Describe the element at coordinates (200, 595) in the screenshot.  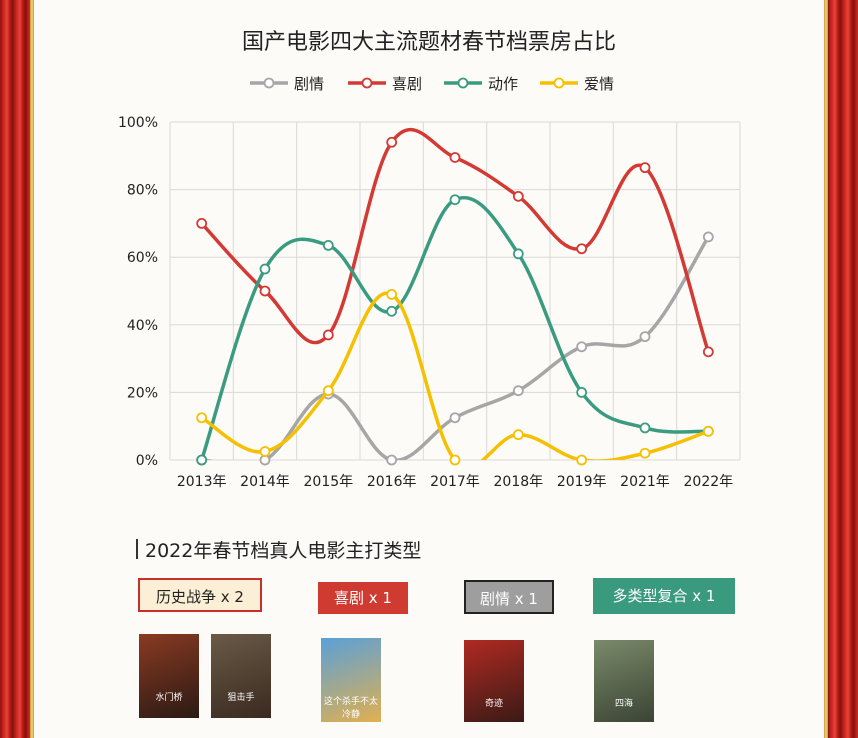
I see `tag-history-war: 历史战争 x 2` at that location.